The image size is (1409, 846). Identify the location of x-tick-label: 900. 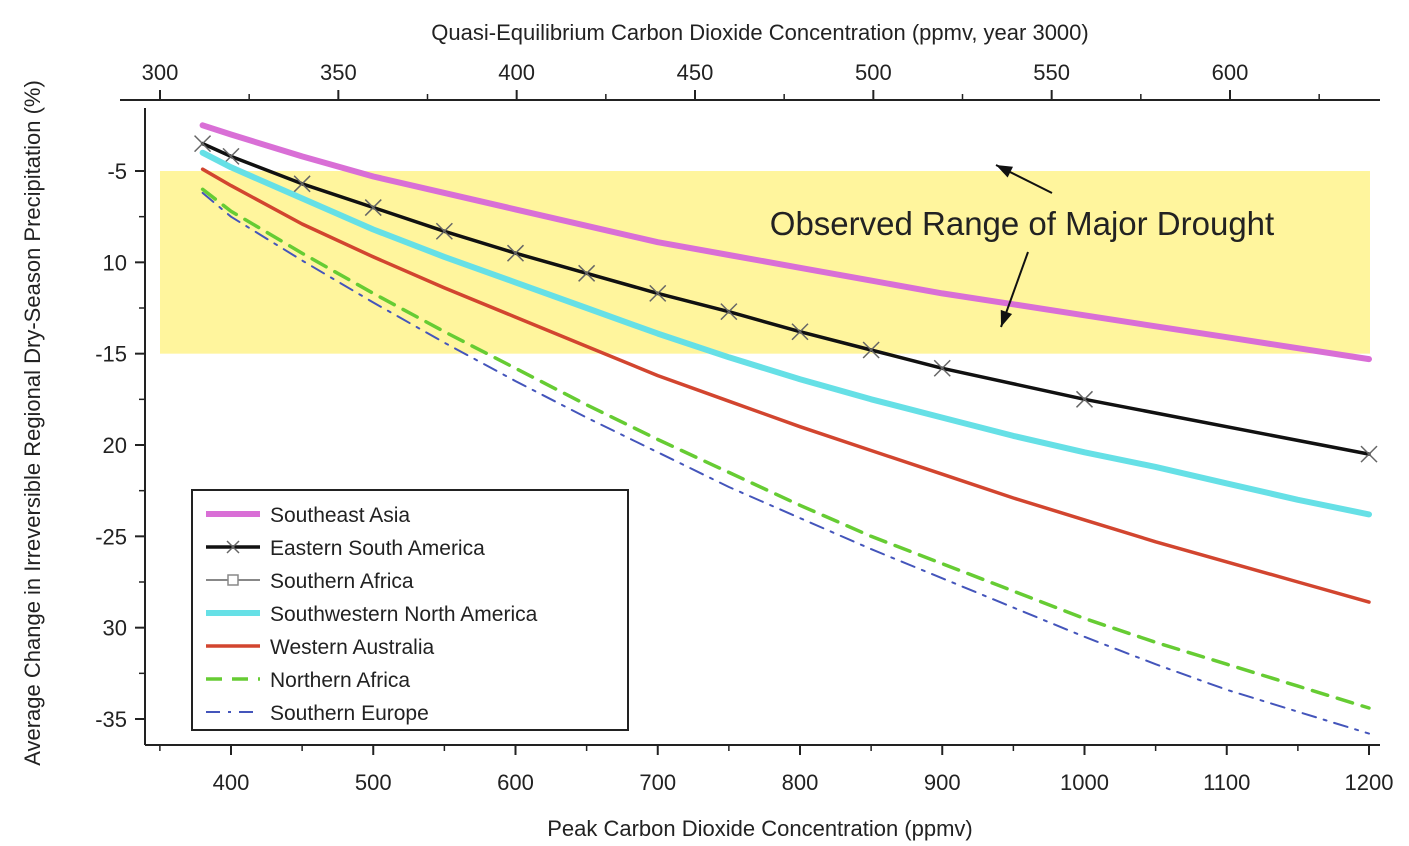
(942, 782).